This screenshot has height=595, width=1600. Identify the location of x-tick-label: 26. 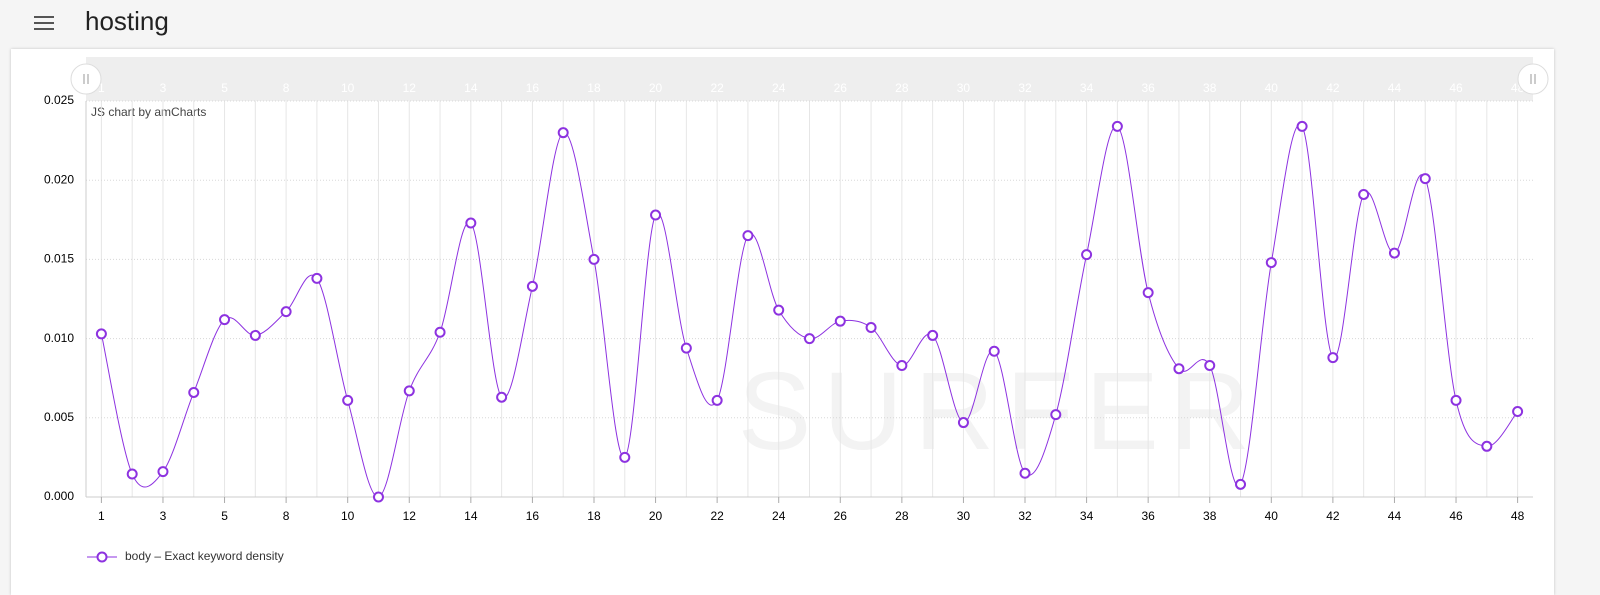
(841, 516).